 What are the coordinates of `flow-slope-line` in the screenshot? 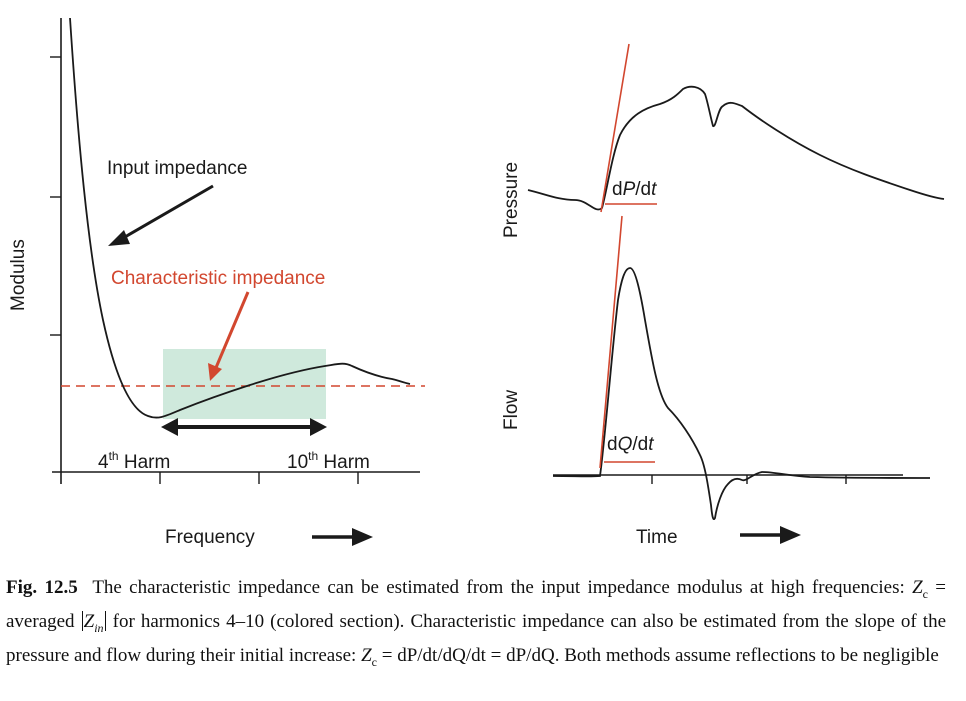 It's located at (611, 342).